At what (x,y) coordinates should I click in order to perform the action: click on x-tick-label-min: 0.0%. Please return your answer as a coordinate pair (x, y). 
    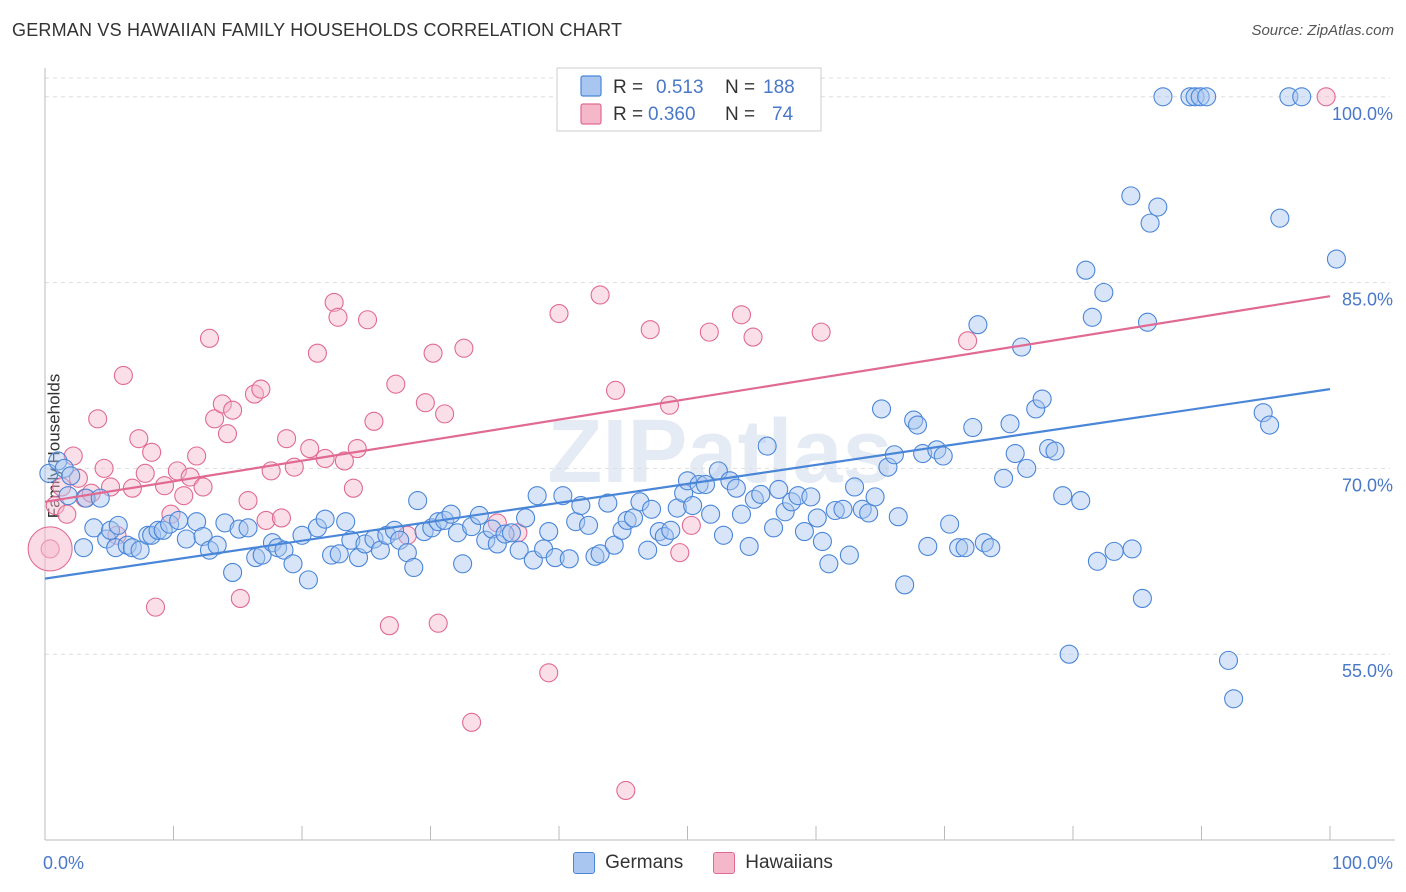
    Looking at the image, I should click on (63, 863).